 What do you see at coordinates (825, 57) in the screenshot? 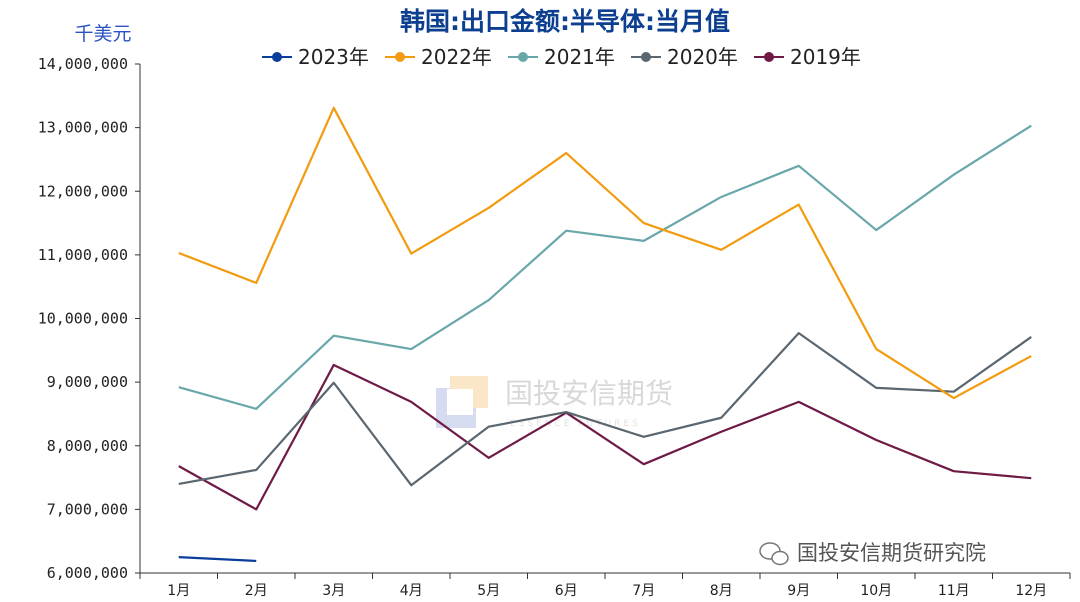
I see `legend-label: 2019年` at bounding box center [825, 57].